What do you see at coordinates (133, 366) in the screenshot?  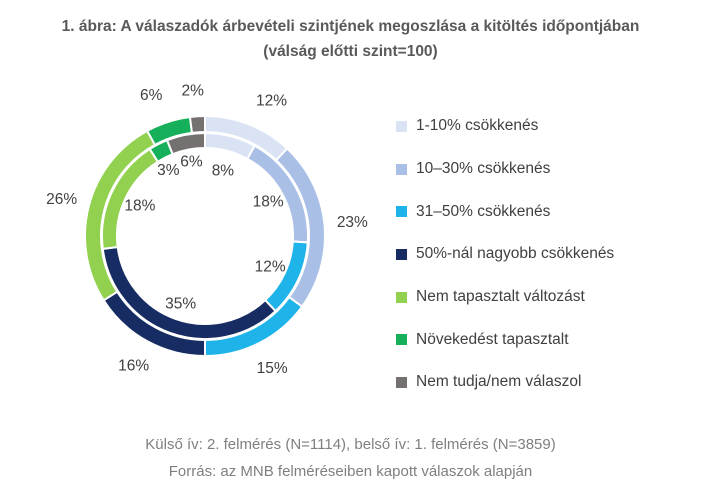 I see `outer-label-4: 16%` at bounding box center [133, 366].